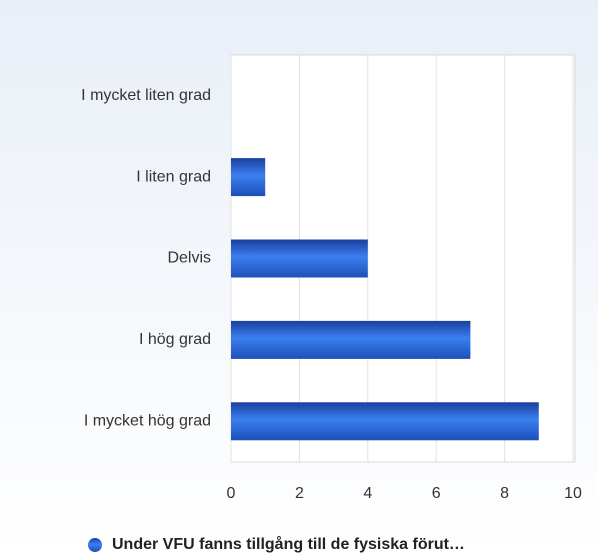 The width and height of the screenshot is (598, 557). I want to click on x-tick-label: 10, so click(573, 493).